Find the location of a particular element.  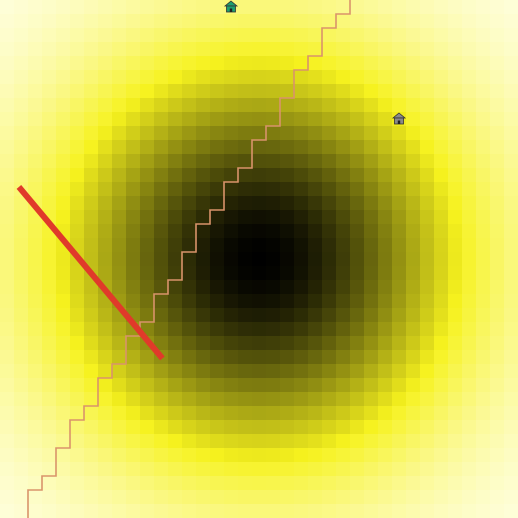

red-line-segment is located at coordinates (90, 272).